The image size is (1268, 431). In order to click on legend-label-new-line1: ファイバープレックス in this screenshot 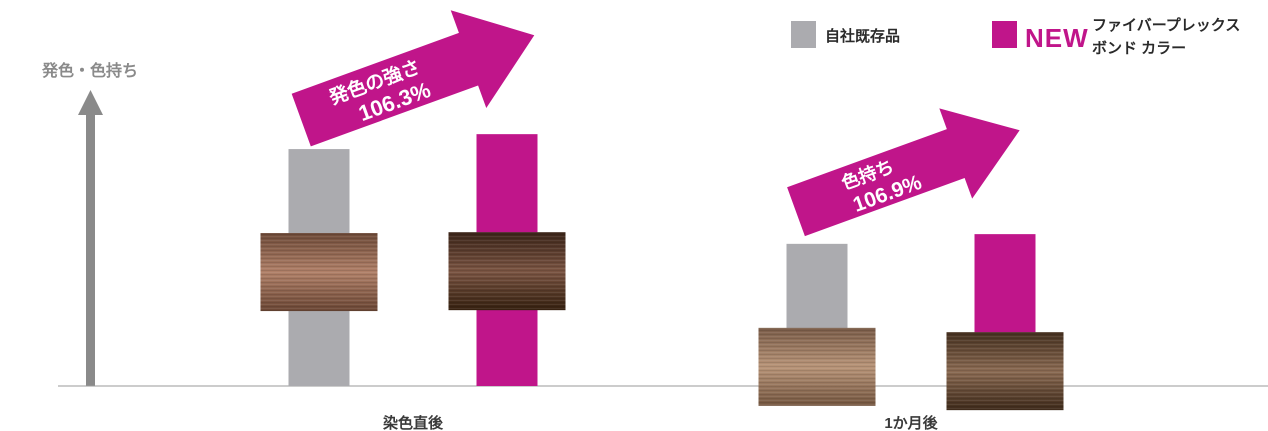, I will do `click(1166, 25)`.